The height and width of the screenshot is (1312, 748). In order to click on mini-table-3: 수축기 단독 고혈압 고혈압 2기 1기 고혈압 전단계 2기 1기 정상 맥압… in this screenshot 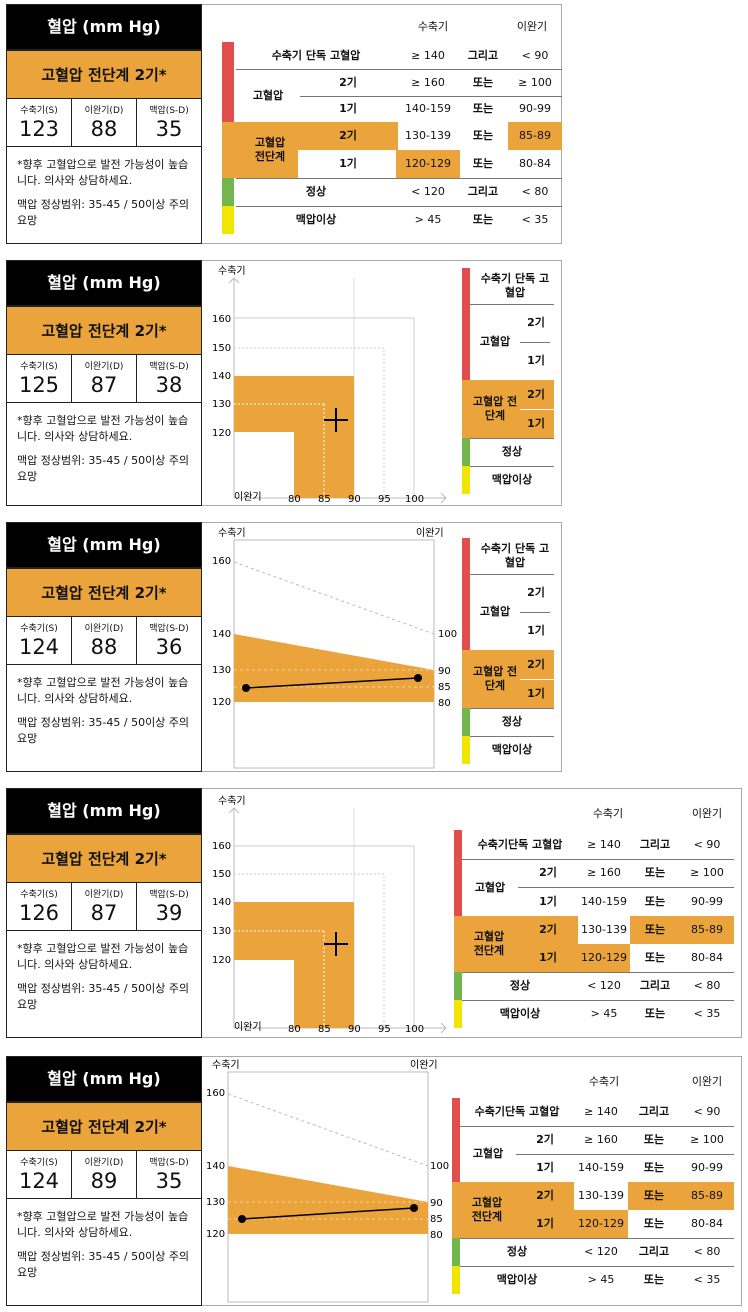, I will do `click(508, 651)`.